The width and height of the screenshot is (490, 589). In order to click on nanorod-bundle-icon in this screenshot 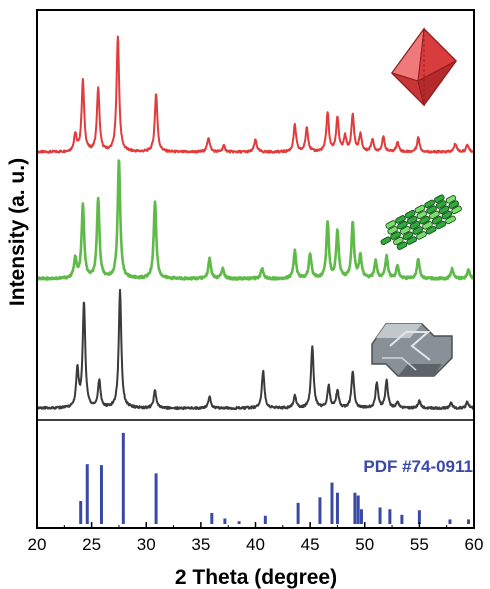, I will do `click(421, 222)`.